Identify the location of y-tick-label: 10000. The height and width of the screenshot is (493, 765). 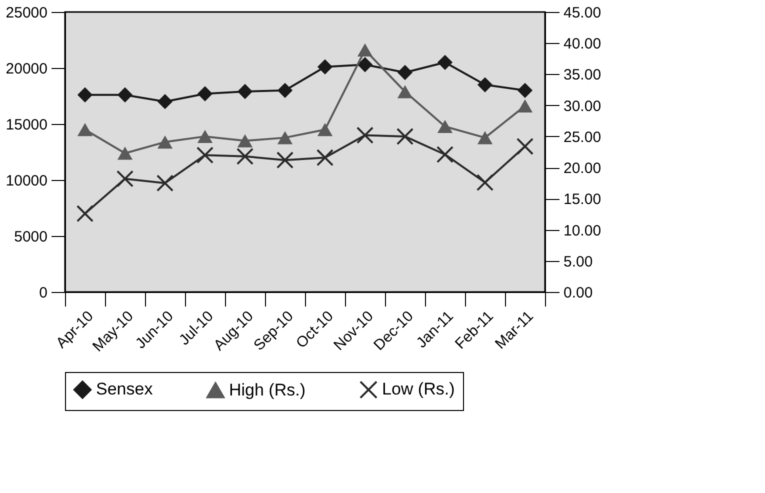
(27, 181).